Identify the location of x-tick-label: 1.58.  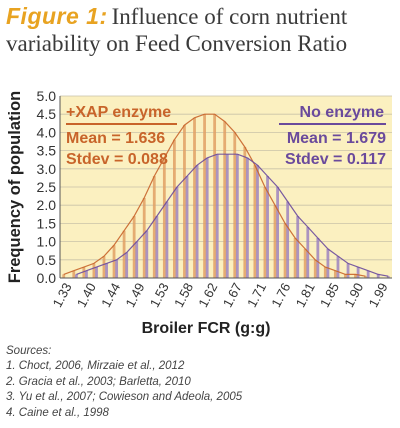
(183, 294).